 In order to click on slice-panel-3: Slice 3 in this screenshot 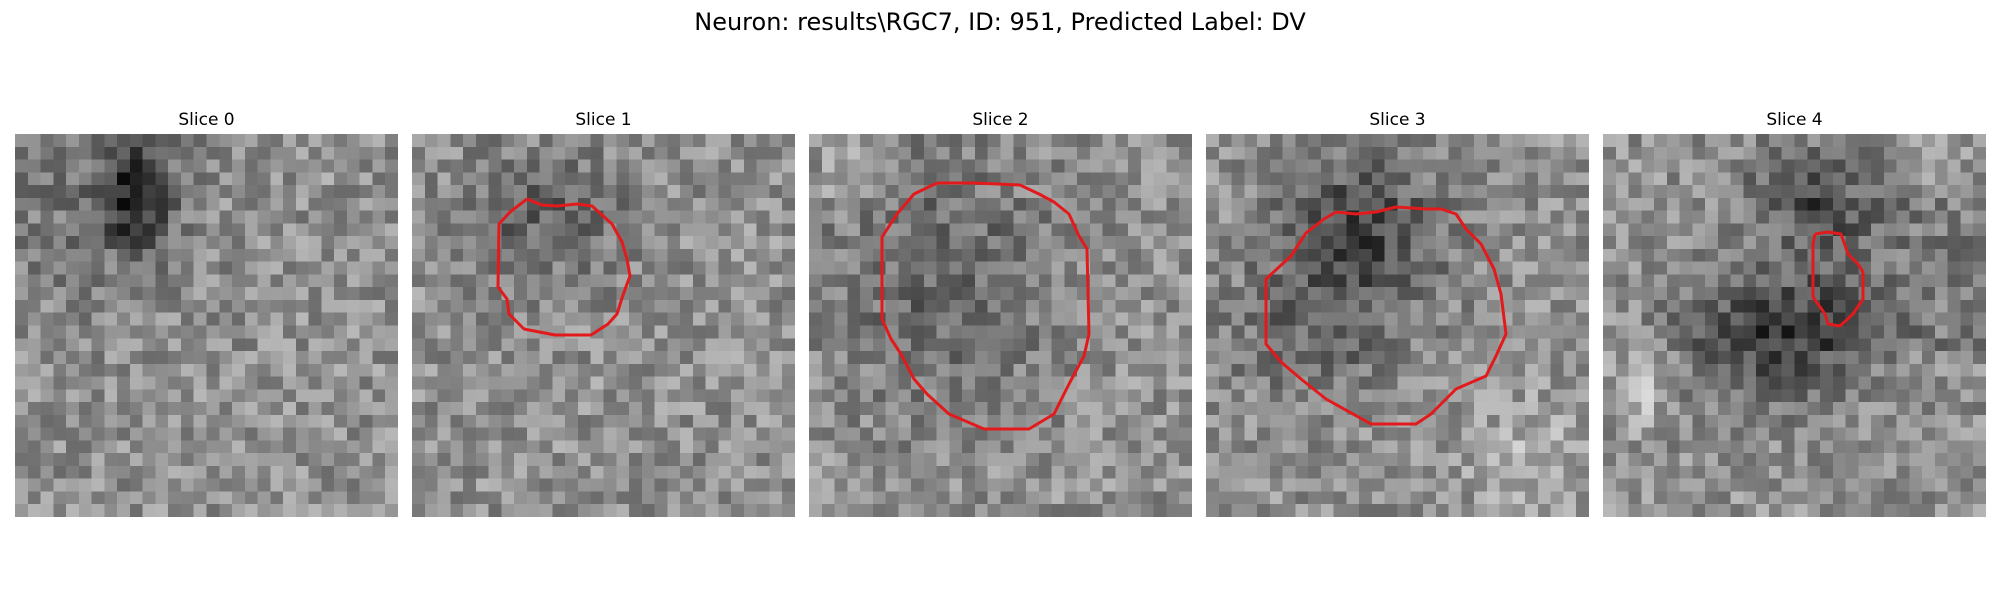, I will do `click(1397, 312)`.